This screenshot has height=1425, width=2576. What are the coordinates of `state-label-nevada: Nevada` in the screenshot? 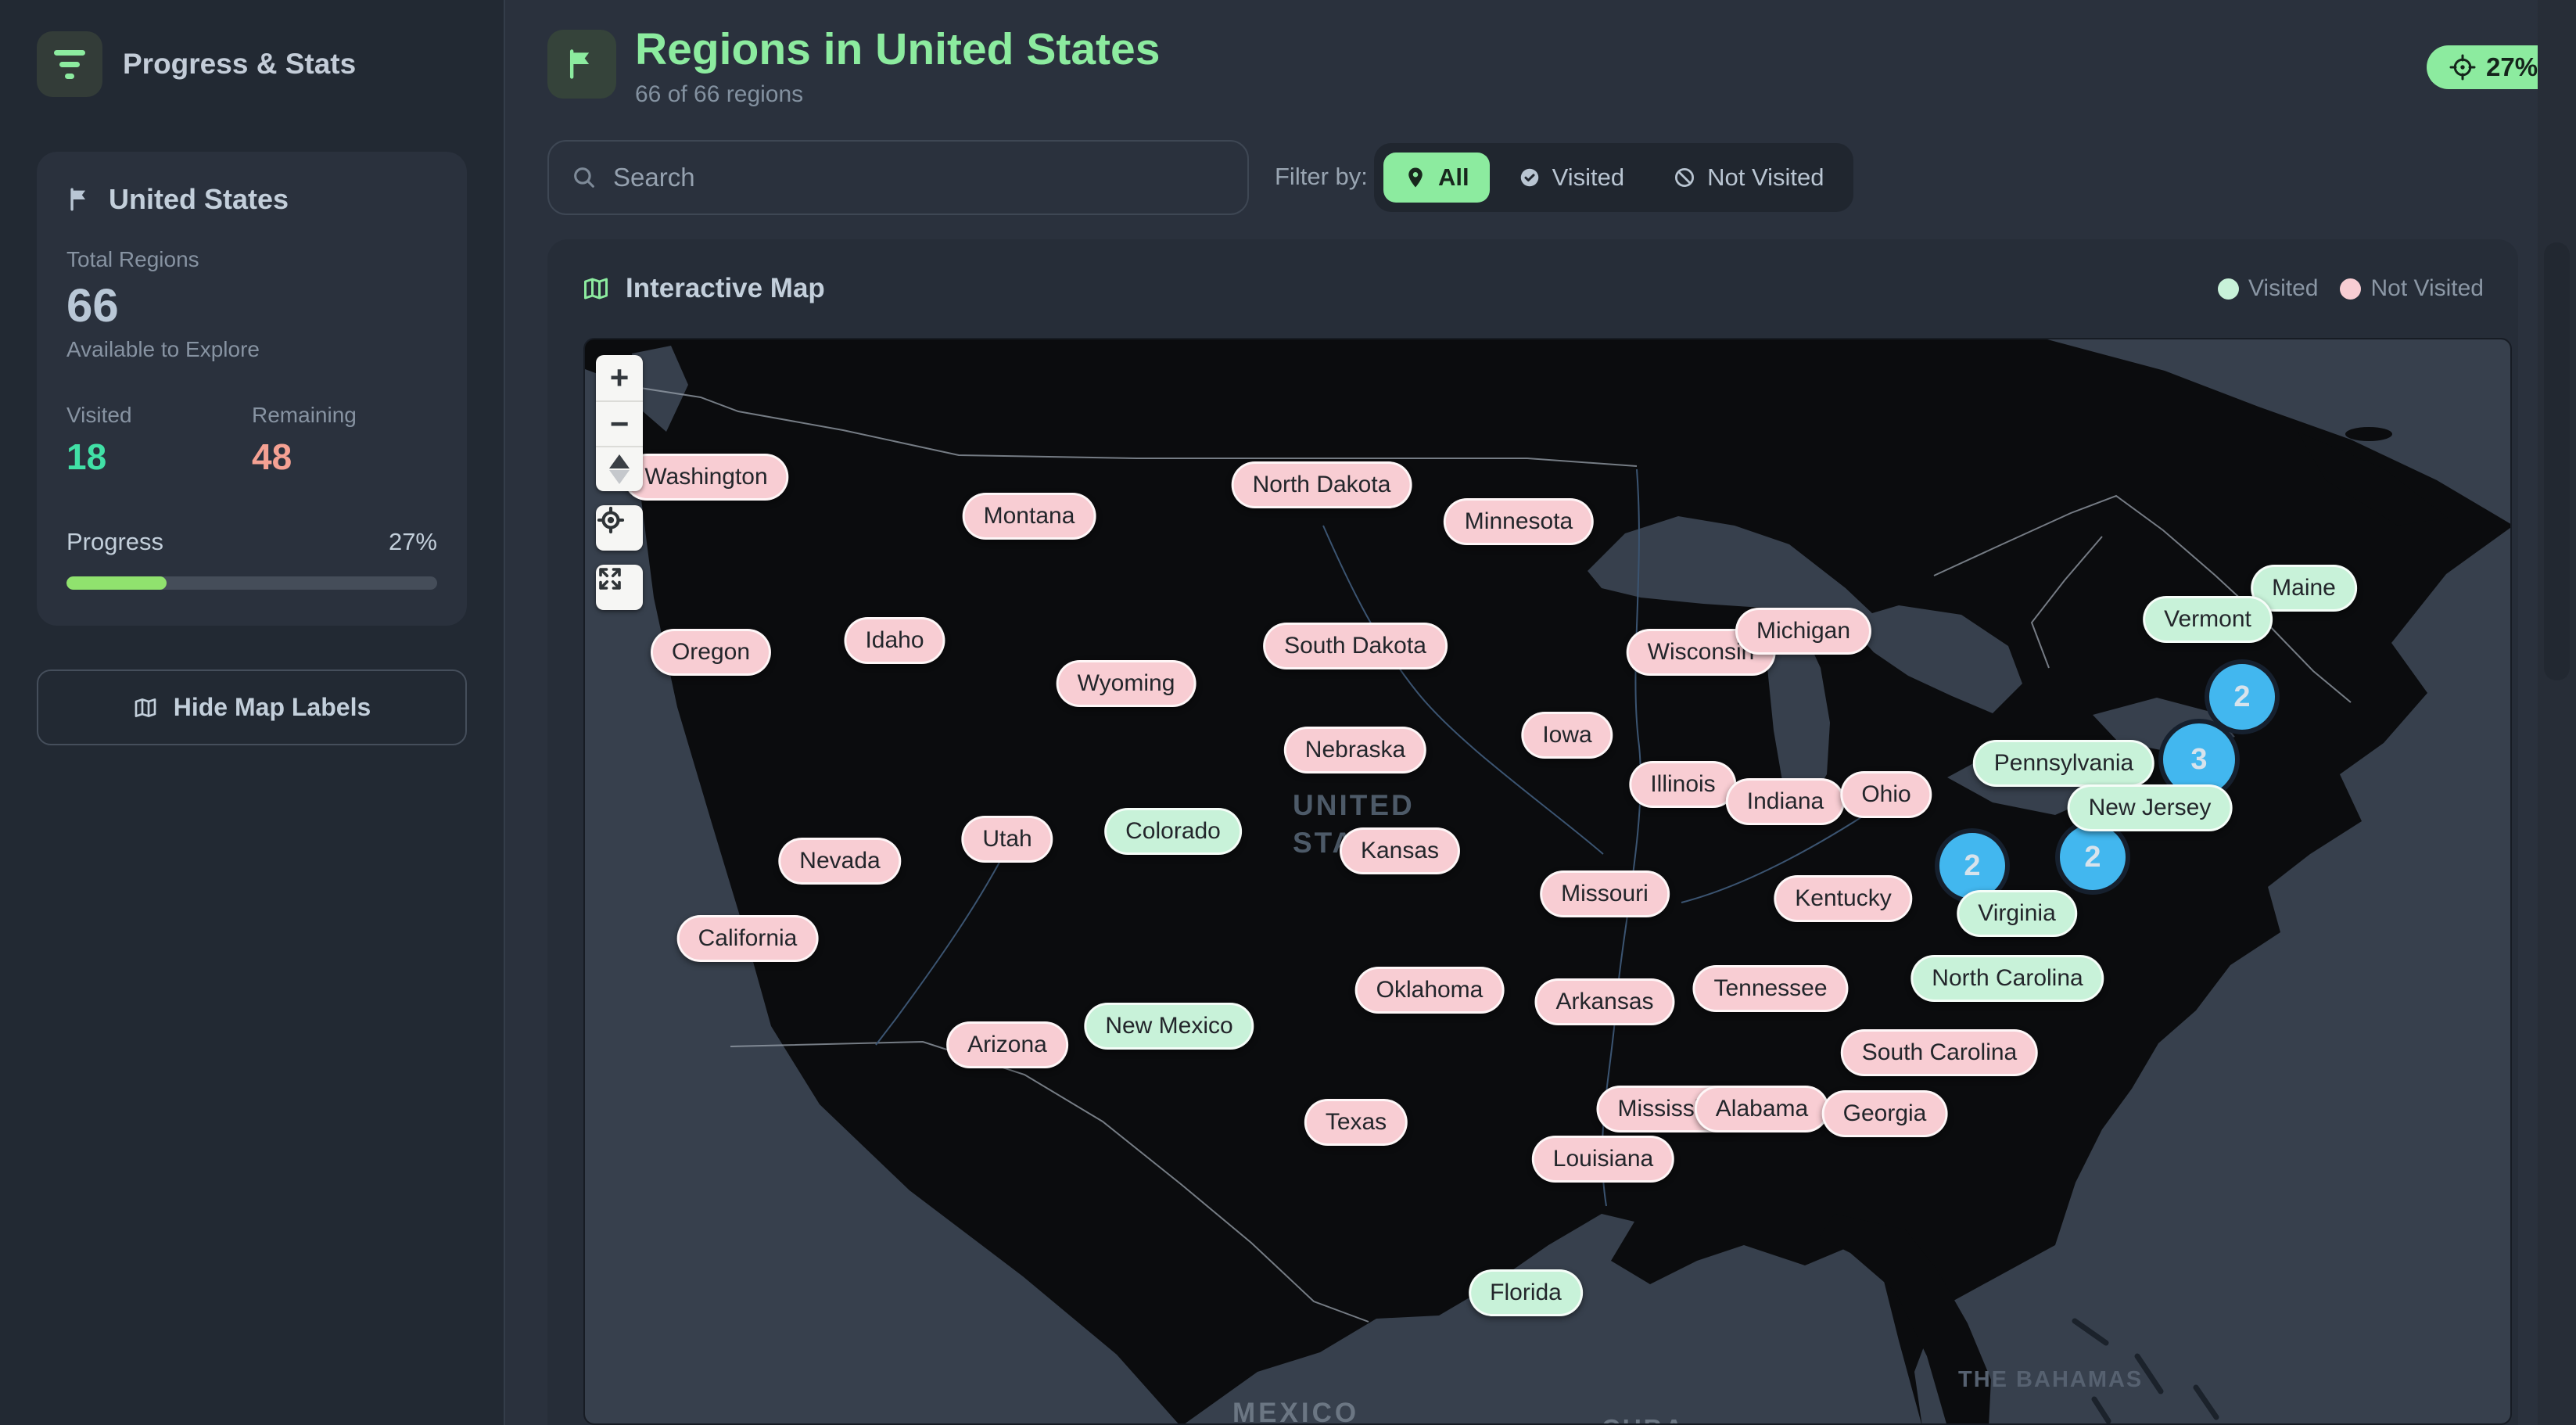 It's located at (840, 861).